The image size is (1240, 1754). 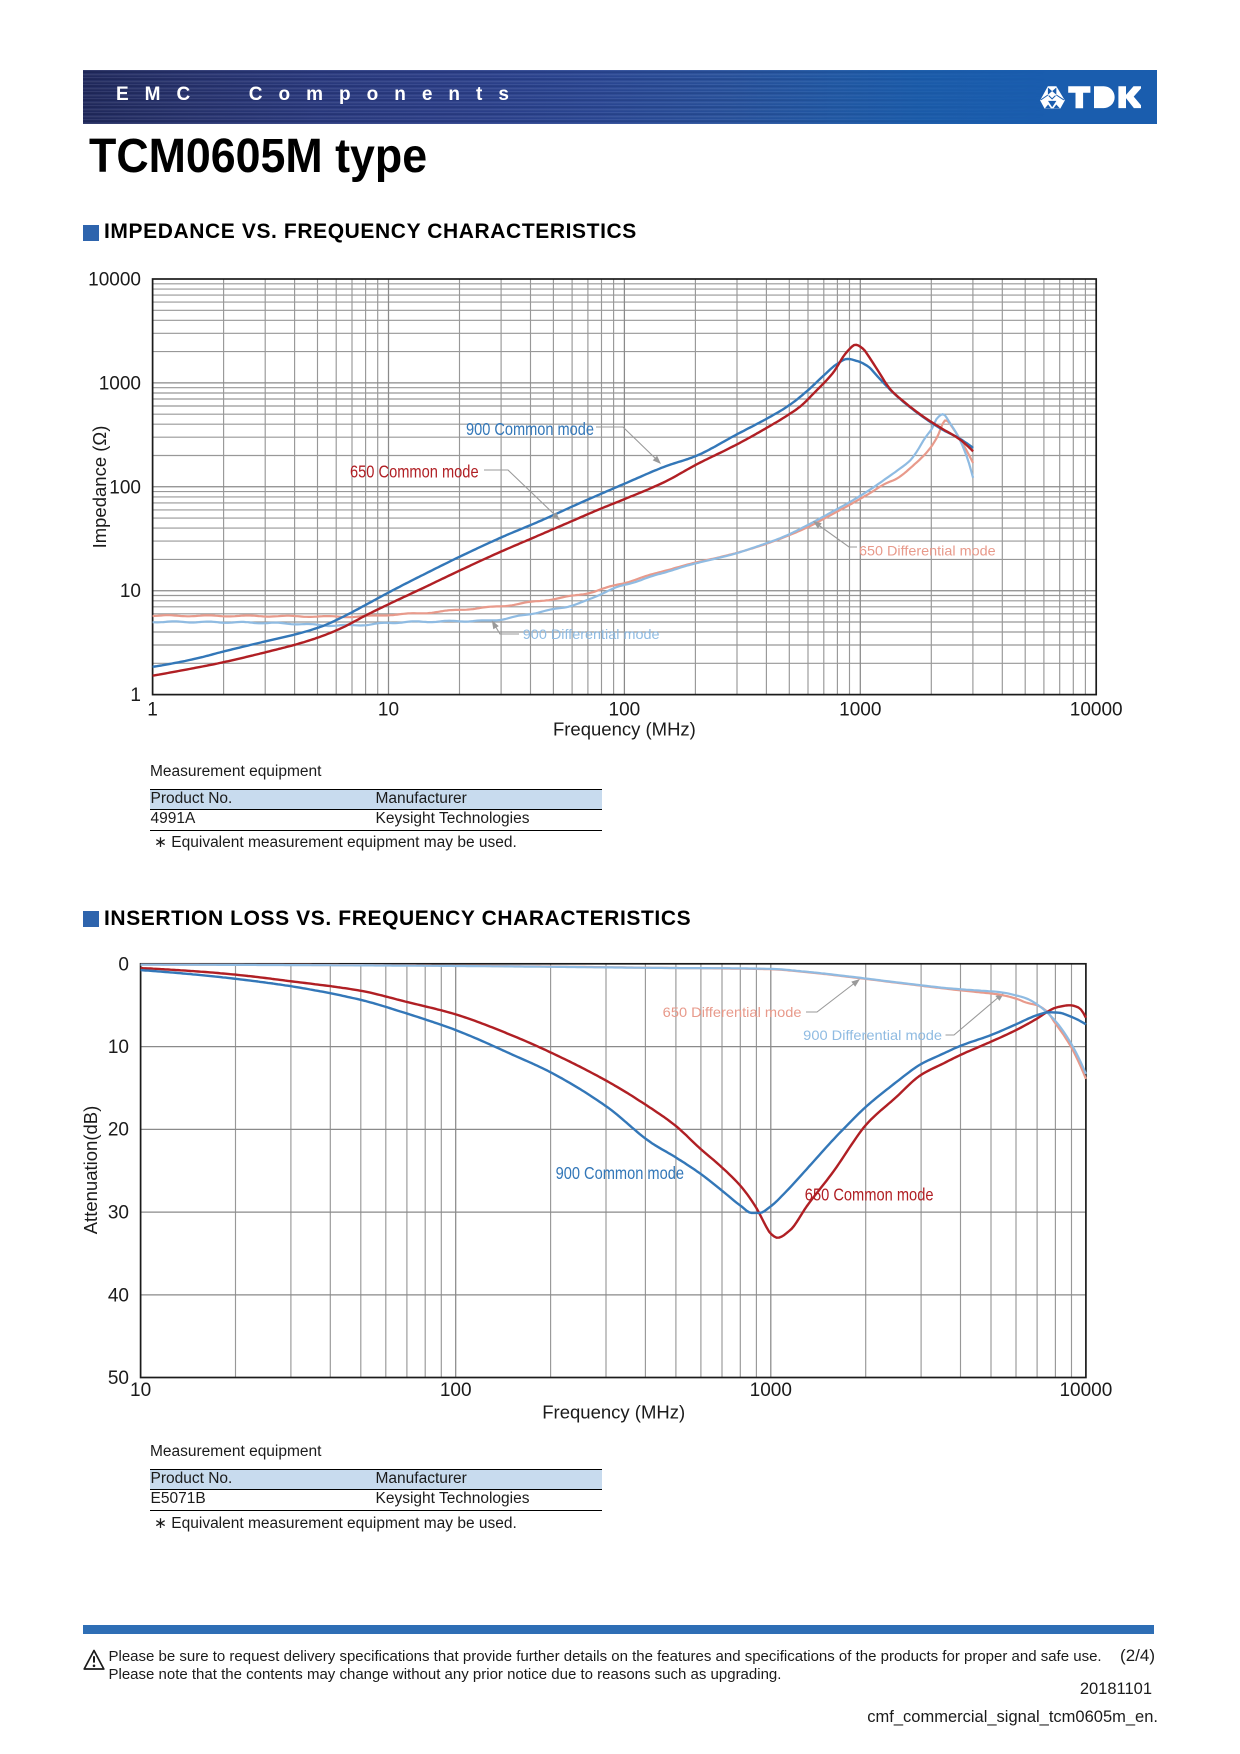 I want to click on svg-text: Impedance (Ω), so click(x=99, y=487).